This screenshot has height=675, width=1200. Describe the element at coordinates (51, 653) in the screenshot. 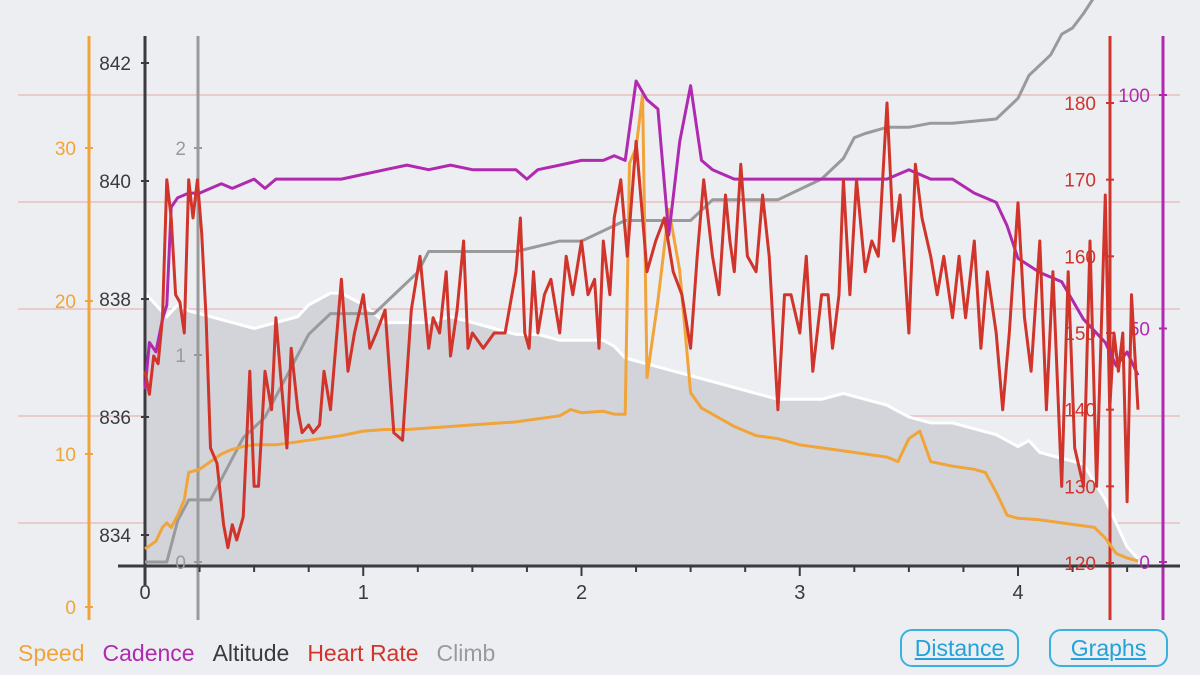

I see `legend-speed: Speed` at that location.